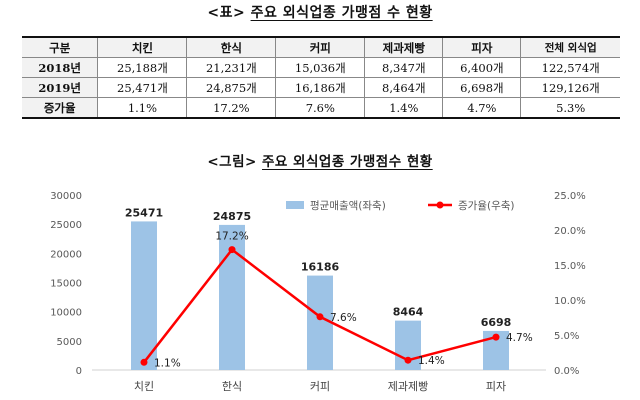 This screenshot has height=400, width=640. Describe the element at coordinates (144, 295) in the screenshot. I see `bar-치킨` at that location.